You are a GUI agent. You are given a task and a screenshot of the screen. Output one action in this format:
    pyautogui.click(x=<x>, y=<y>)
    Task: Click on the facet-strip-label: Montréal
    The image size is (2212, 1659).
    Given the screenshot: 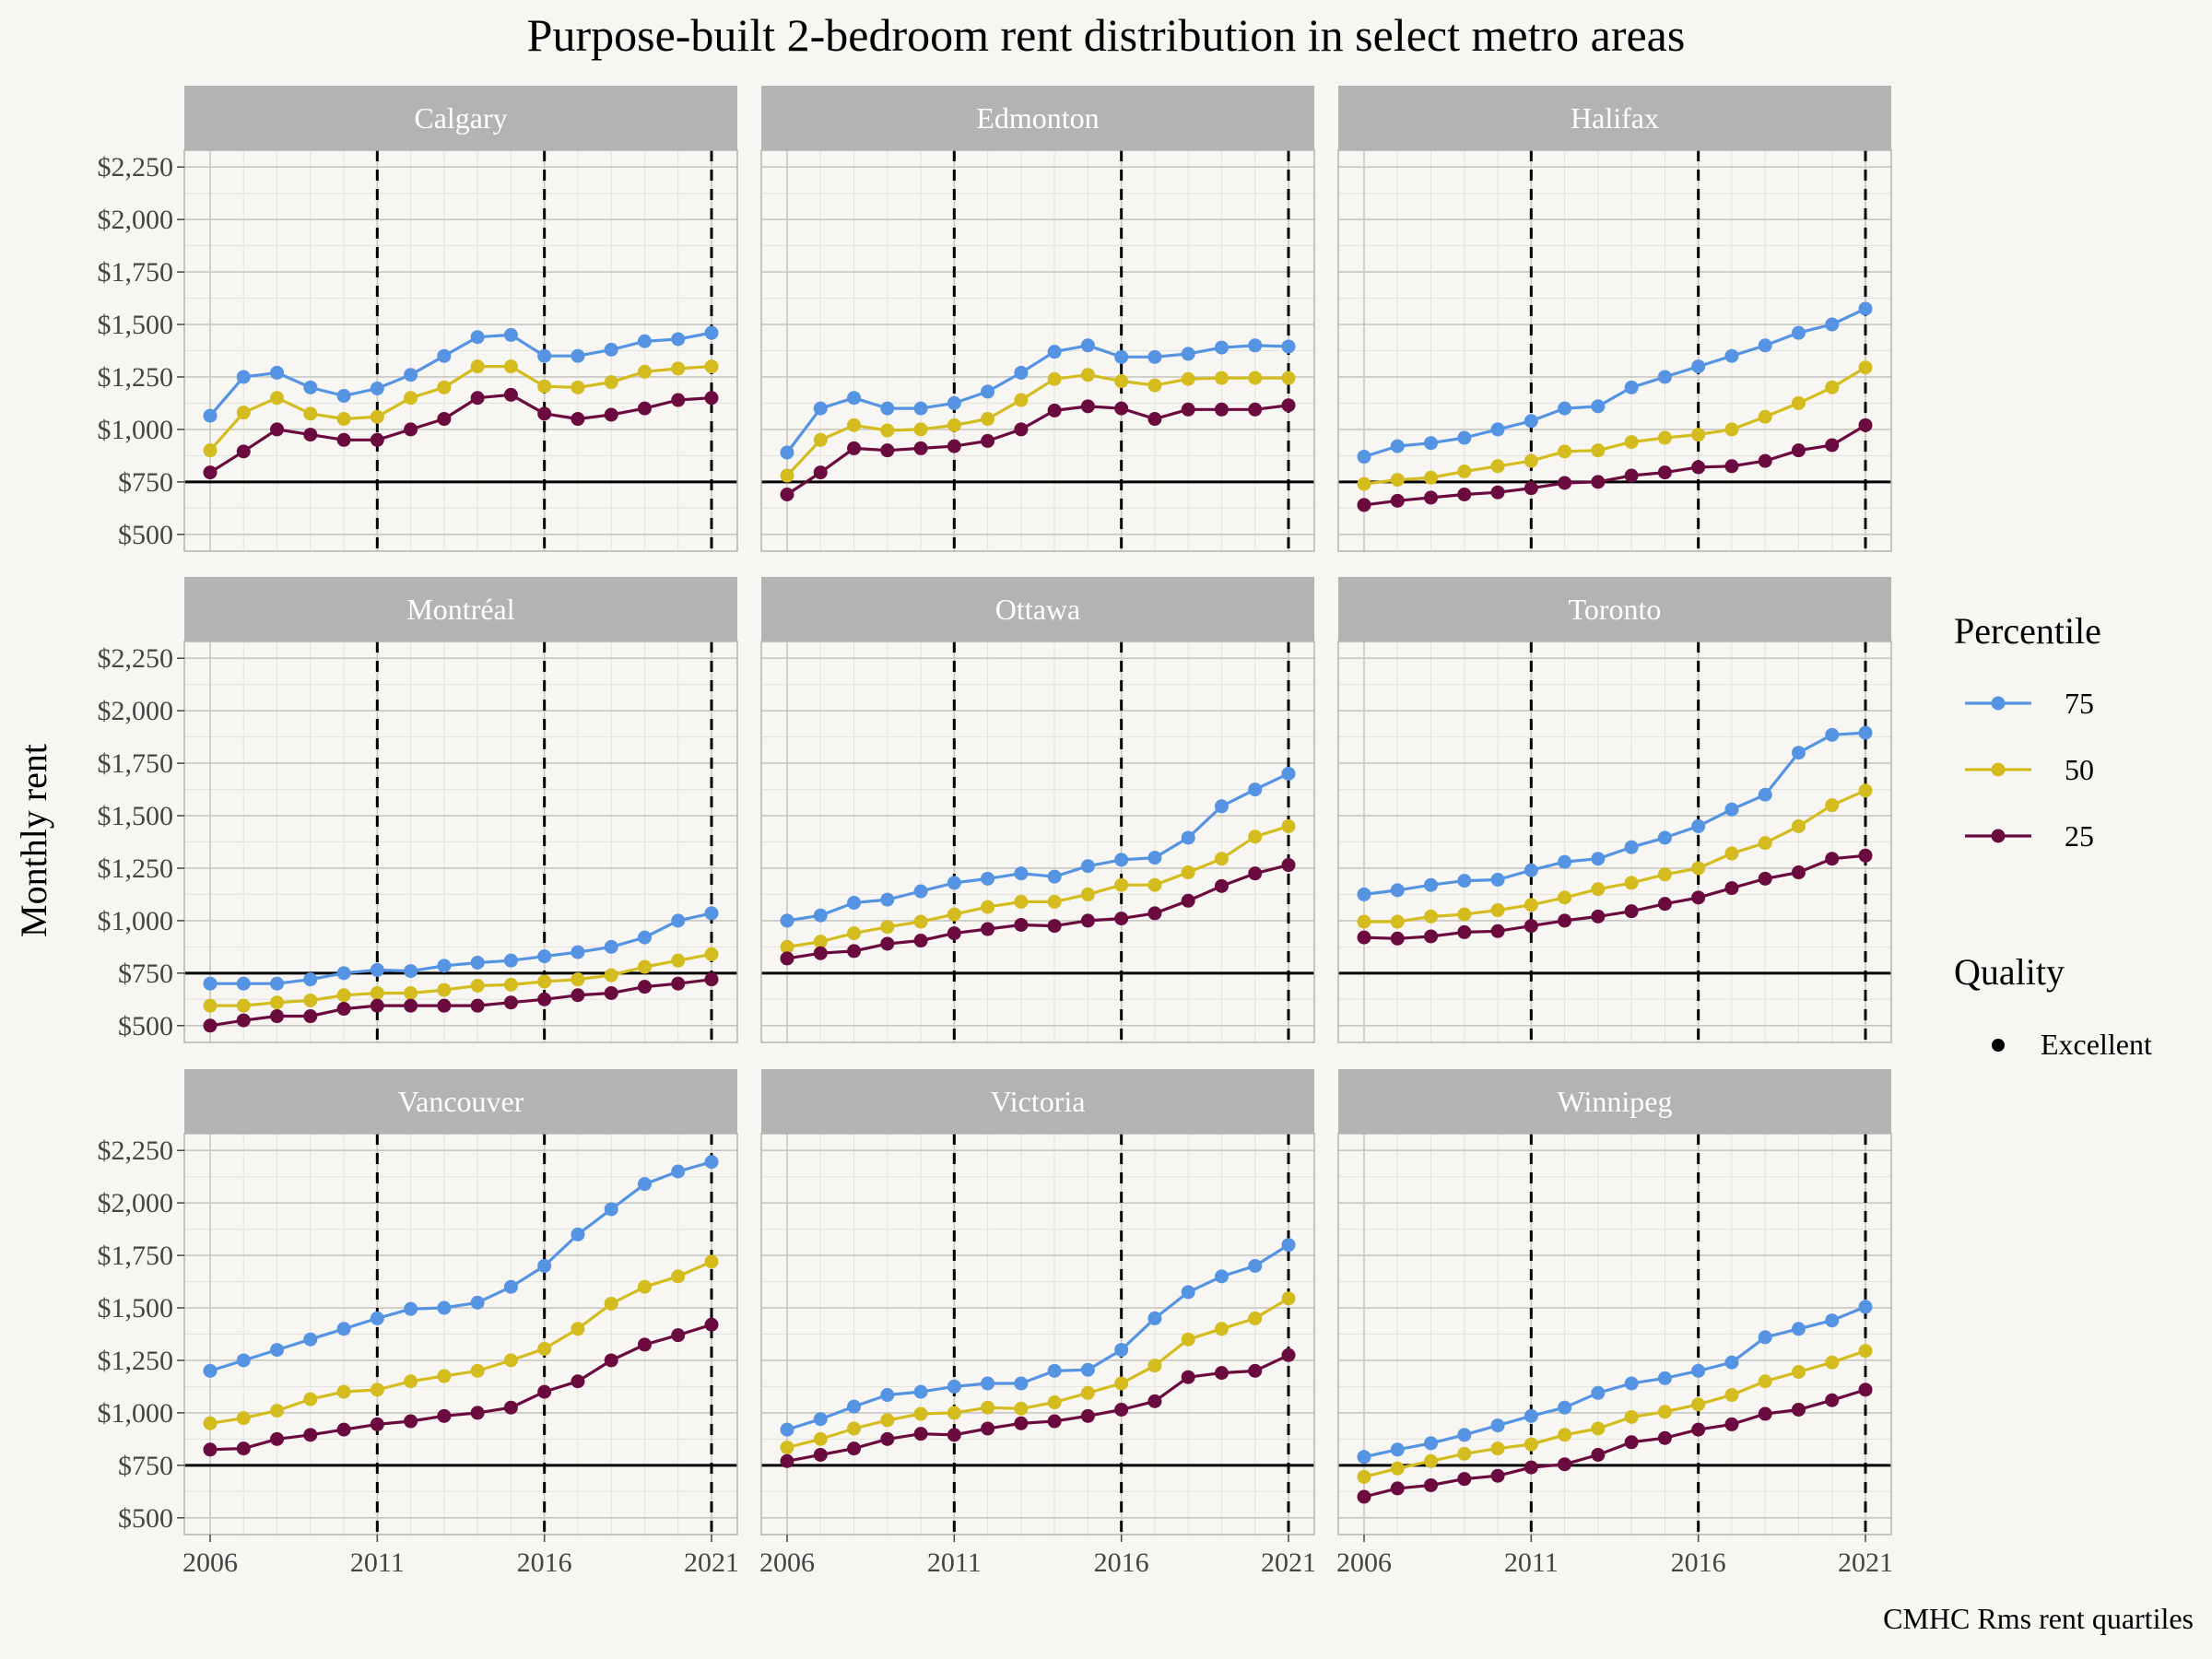 What is the action you would take?
    pyautogui.click(x=460, y=609)
    